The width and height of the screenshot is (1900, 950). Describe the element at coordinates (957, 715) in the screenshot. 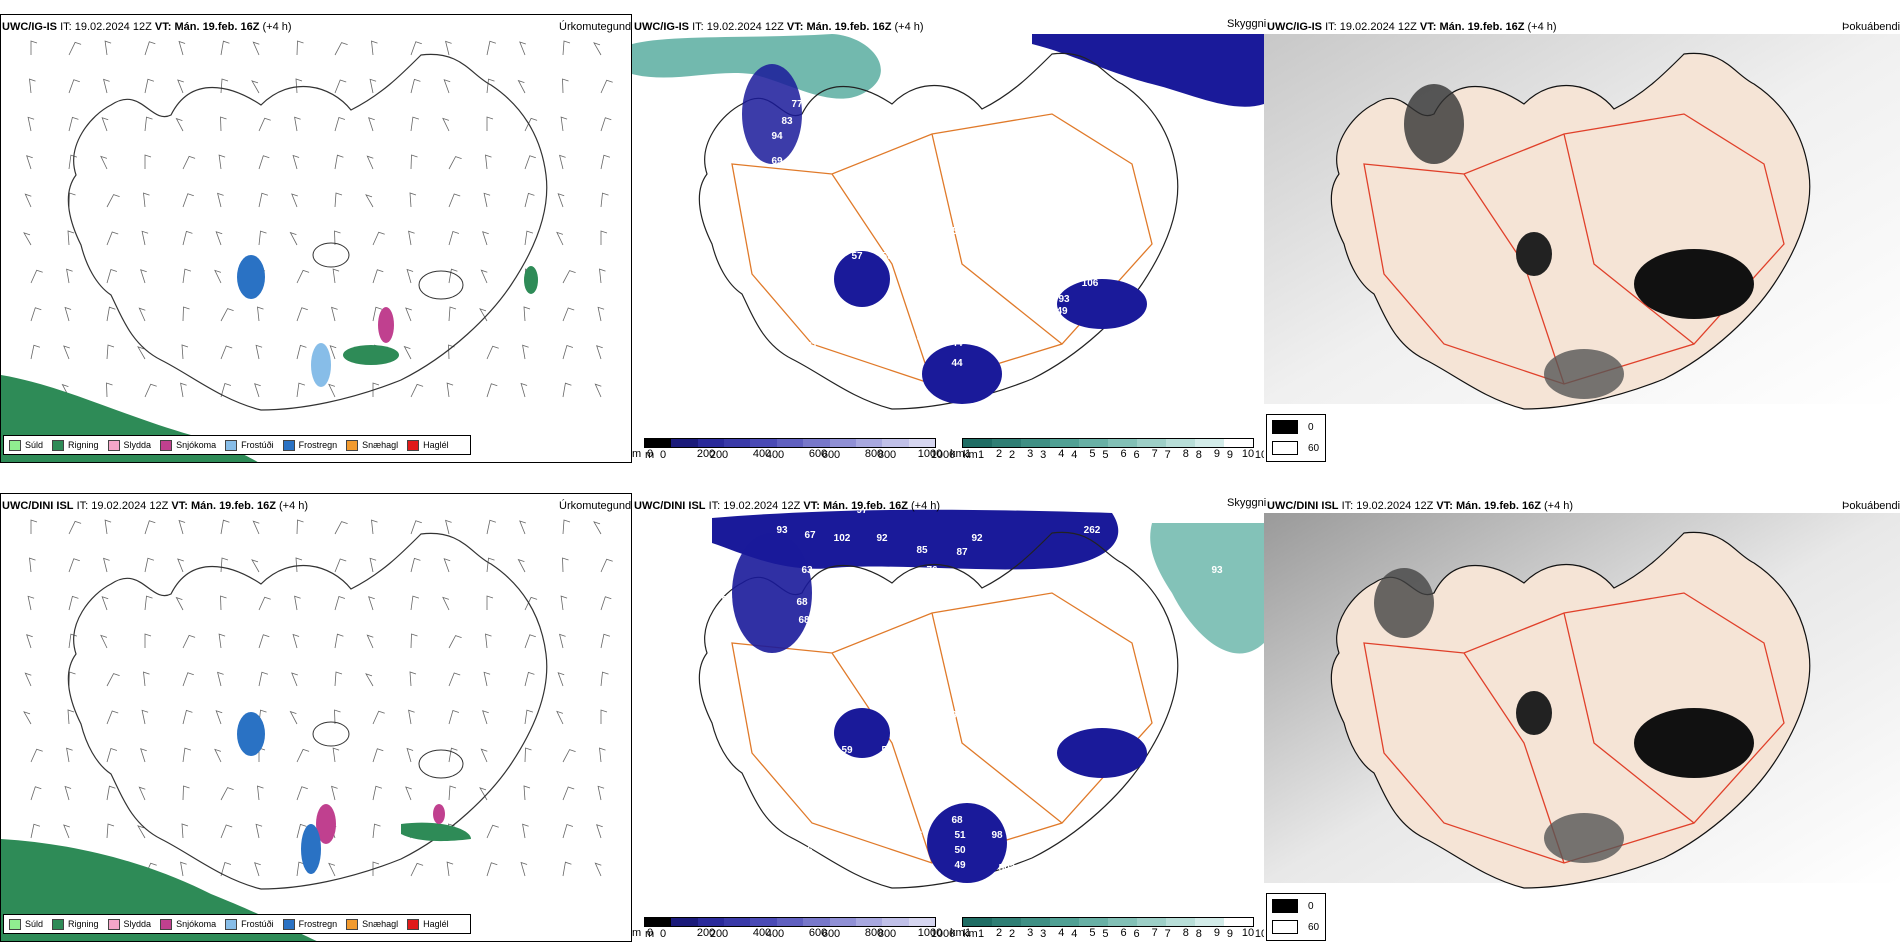

I see `visibility-label: 98` at that location.